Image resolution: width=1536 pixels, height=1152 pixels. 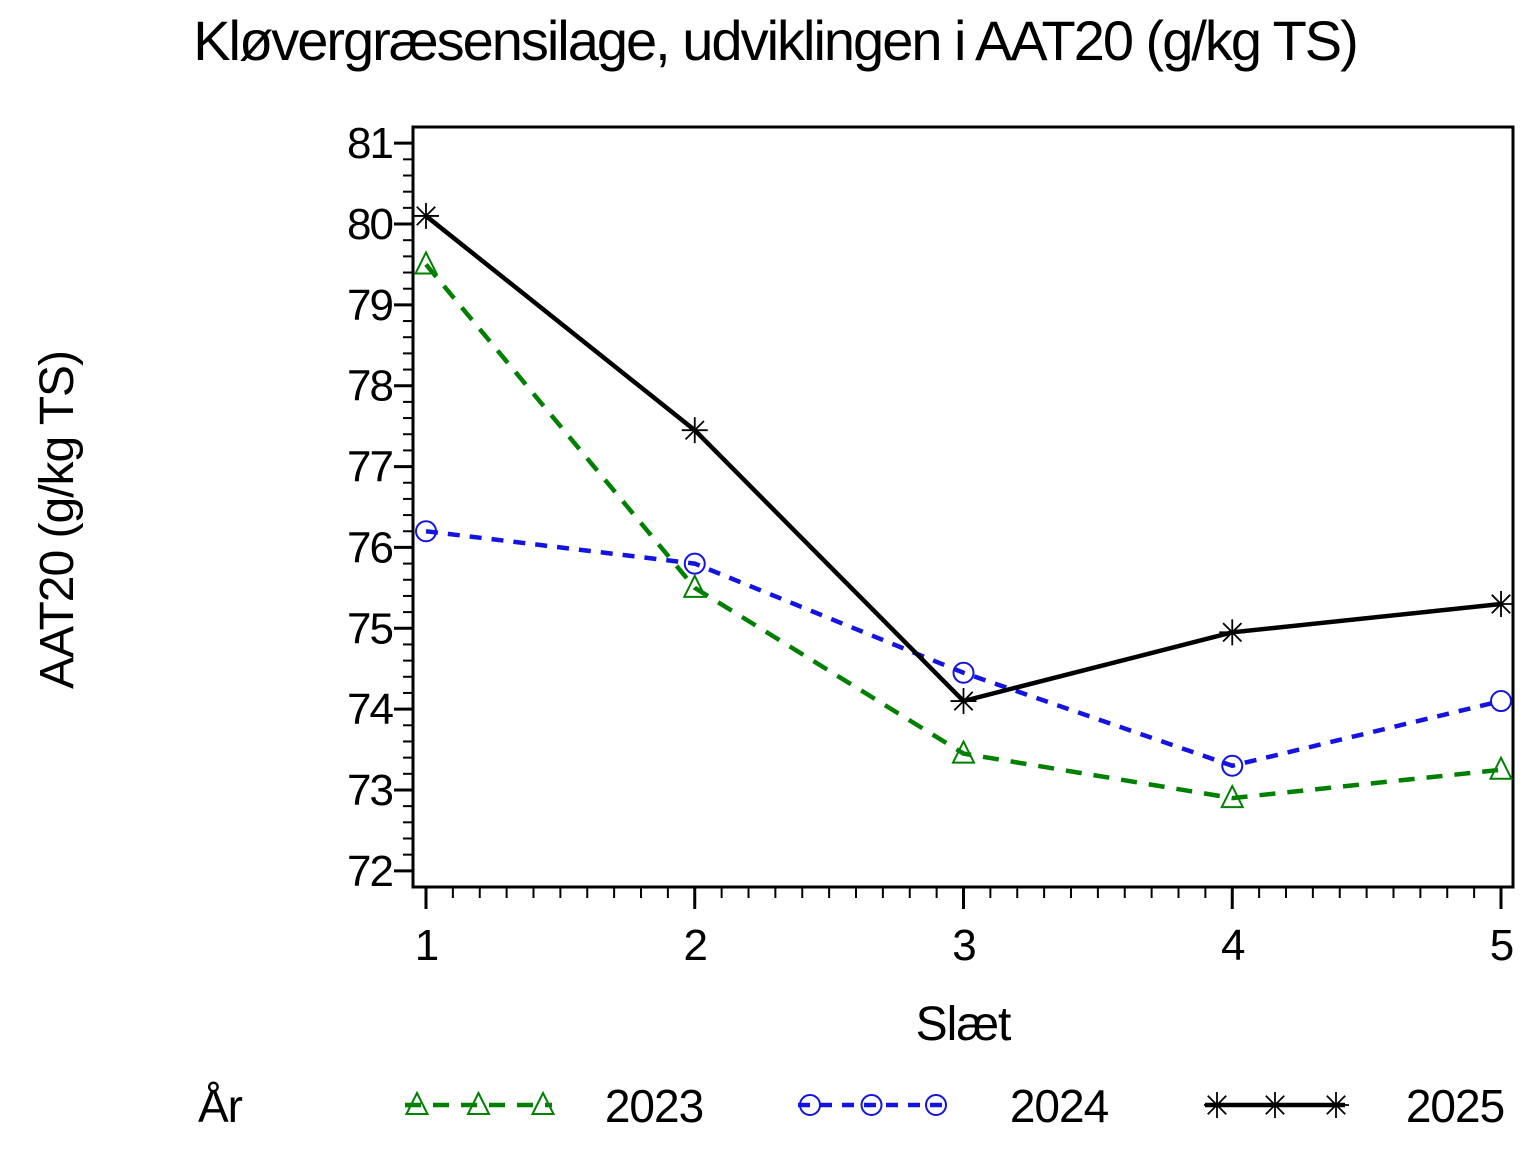 What do you see at coordinates (851, 1106) in the screenshot?
I see `legend: År 2023 2024 2025` at bounding box center [851, 1106].